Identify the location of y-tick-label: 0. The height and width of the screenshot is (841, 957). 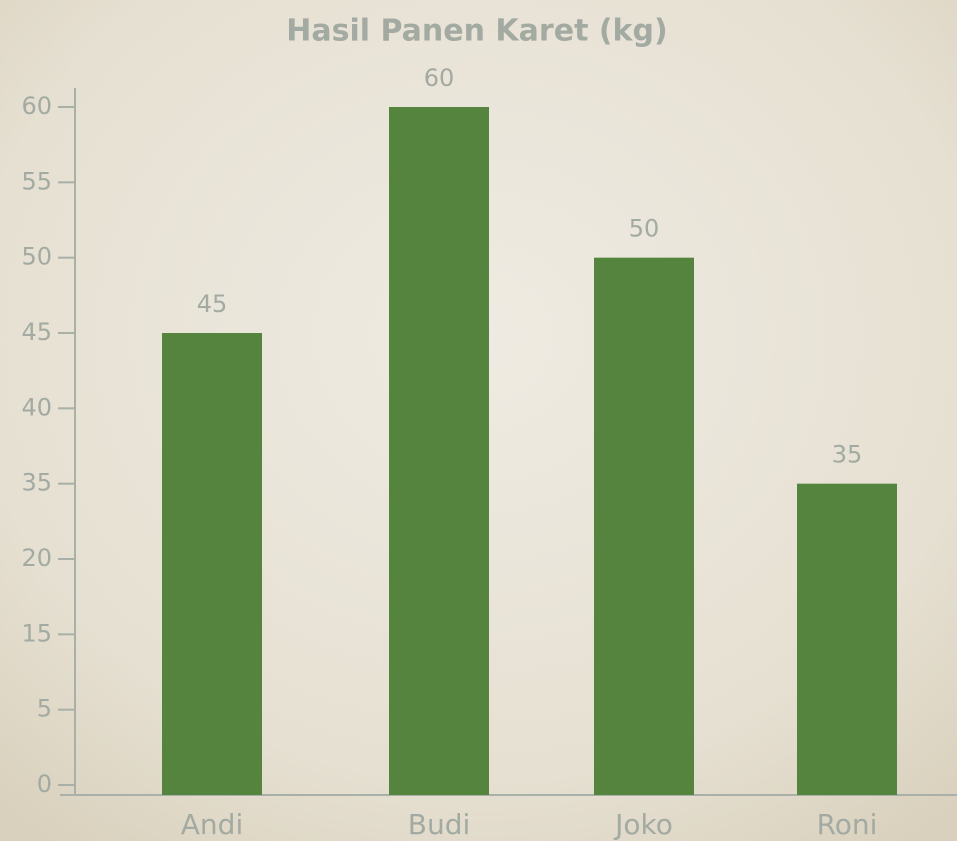
(44, 784).